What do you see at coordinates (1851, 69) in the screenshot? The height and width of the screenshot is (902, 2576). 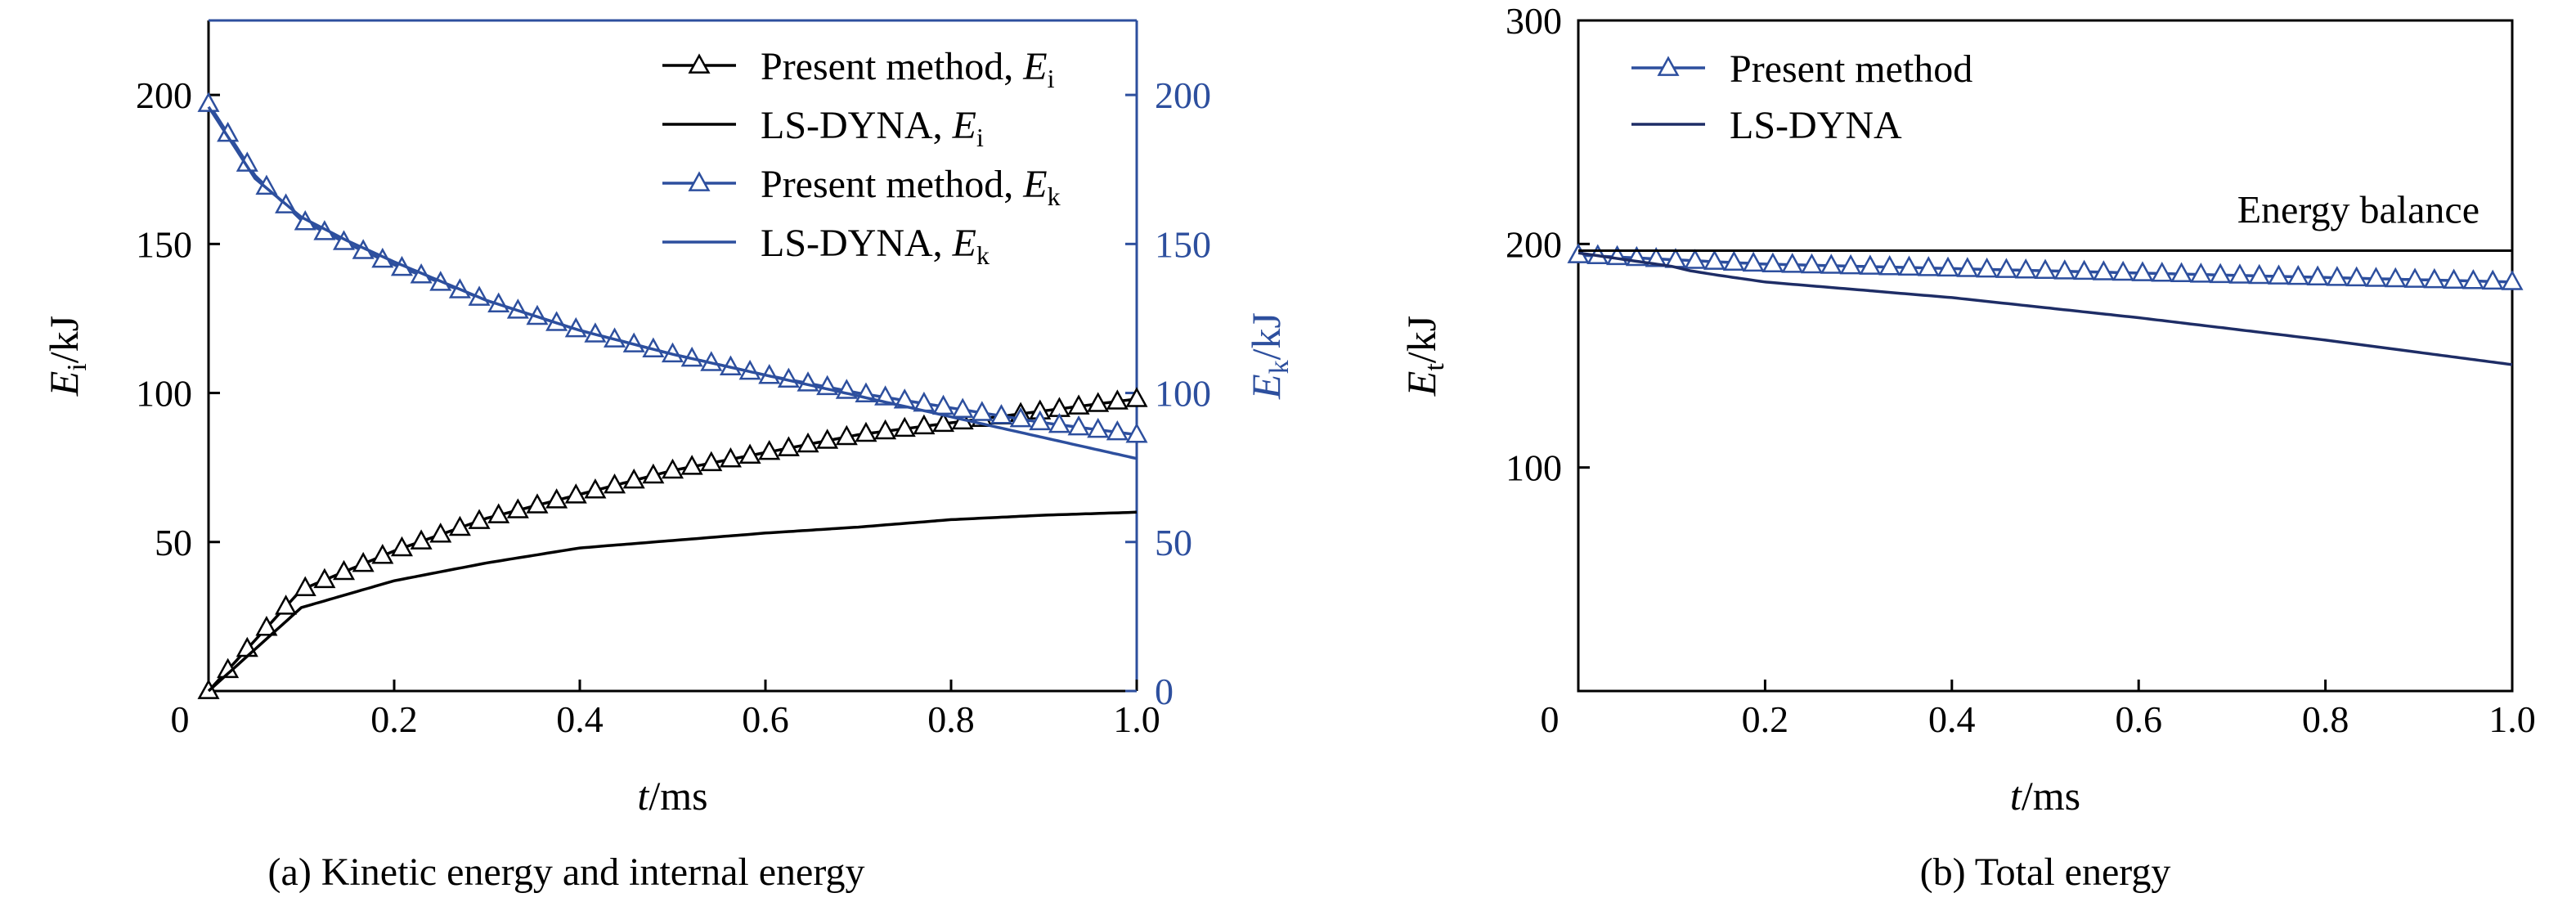 I see `legend-label: Present method` at bounding box center [1851, 69].